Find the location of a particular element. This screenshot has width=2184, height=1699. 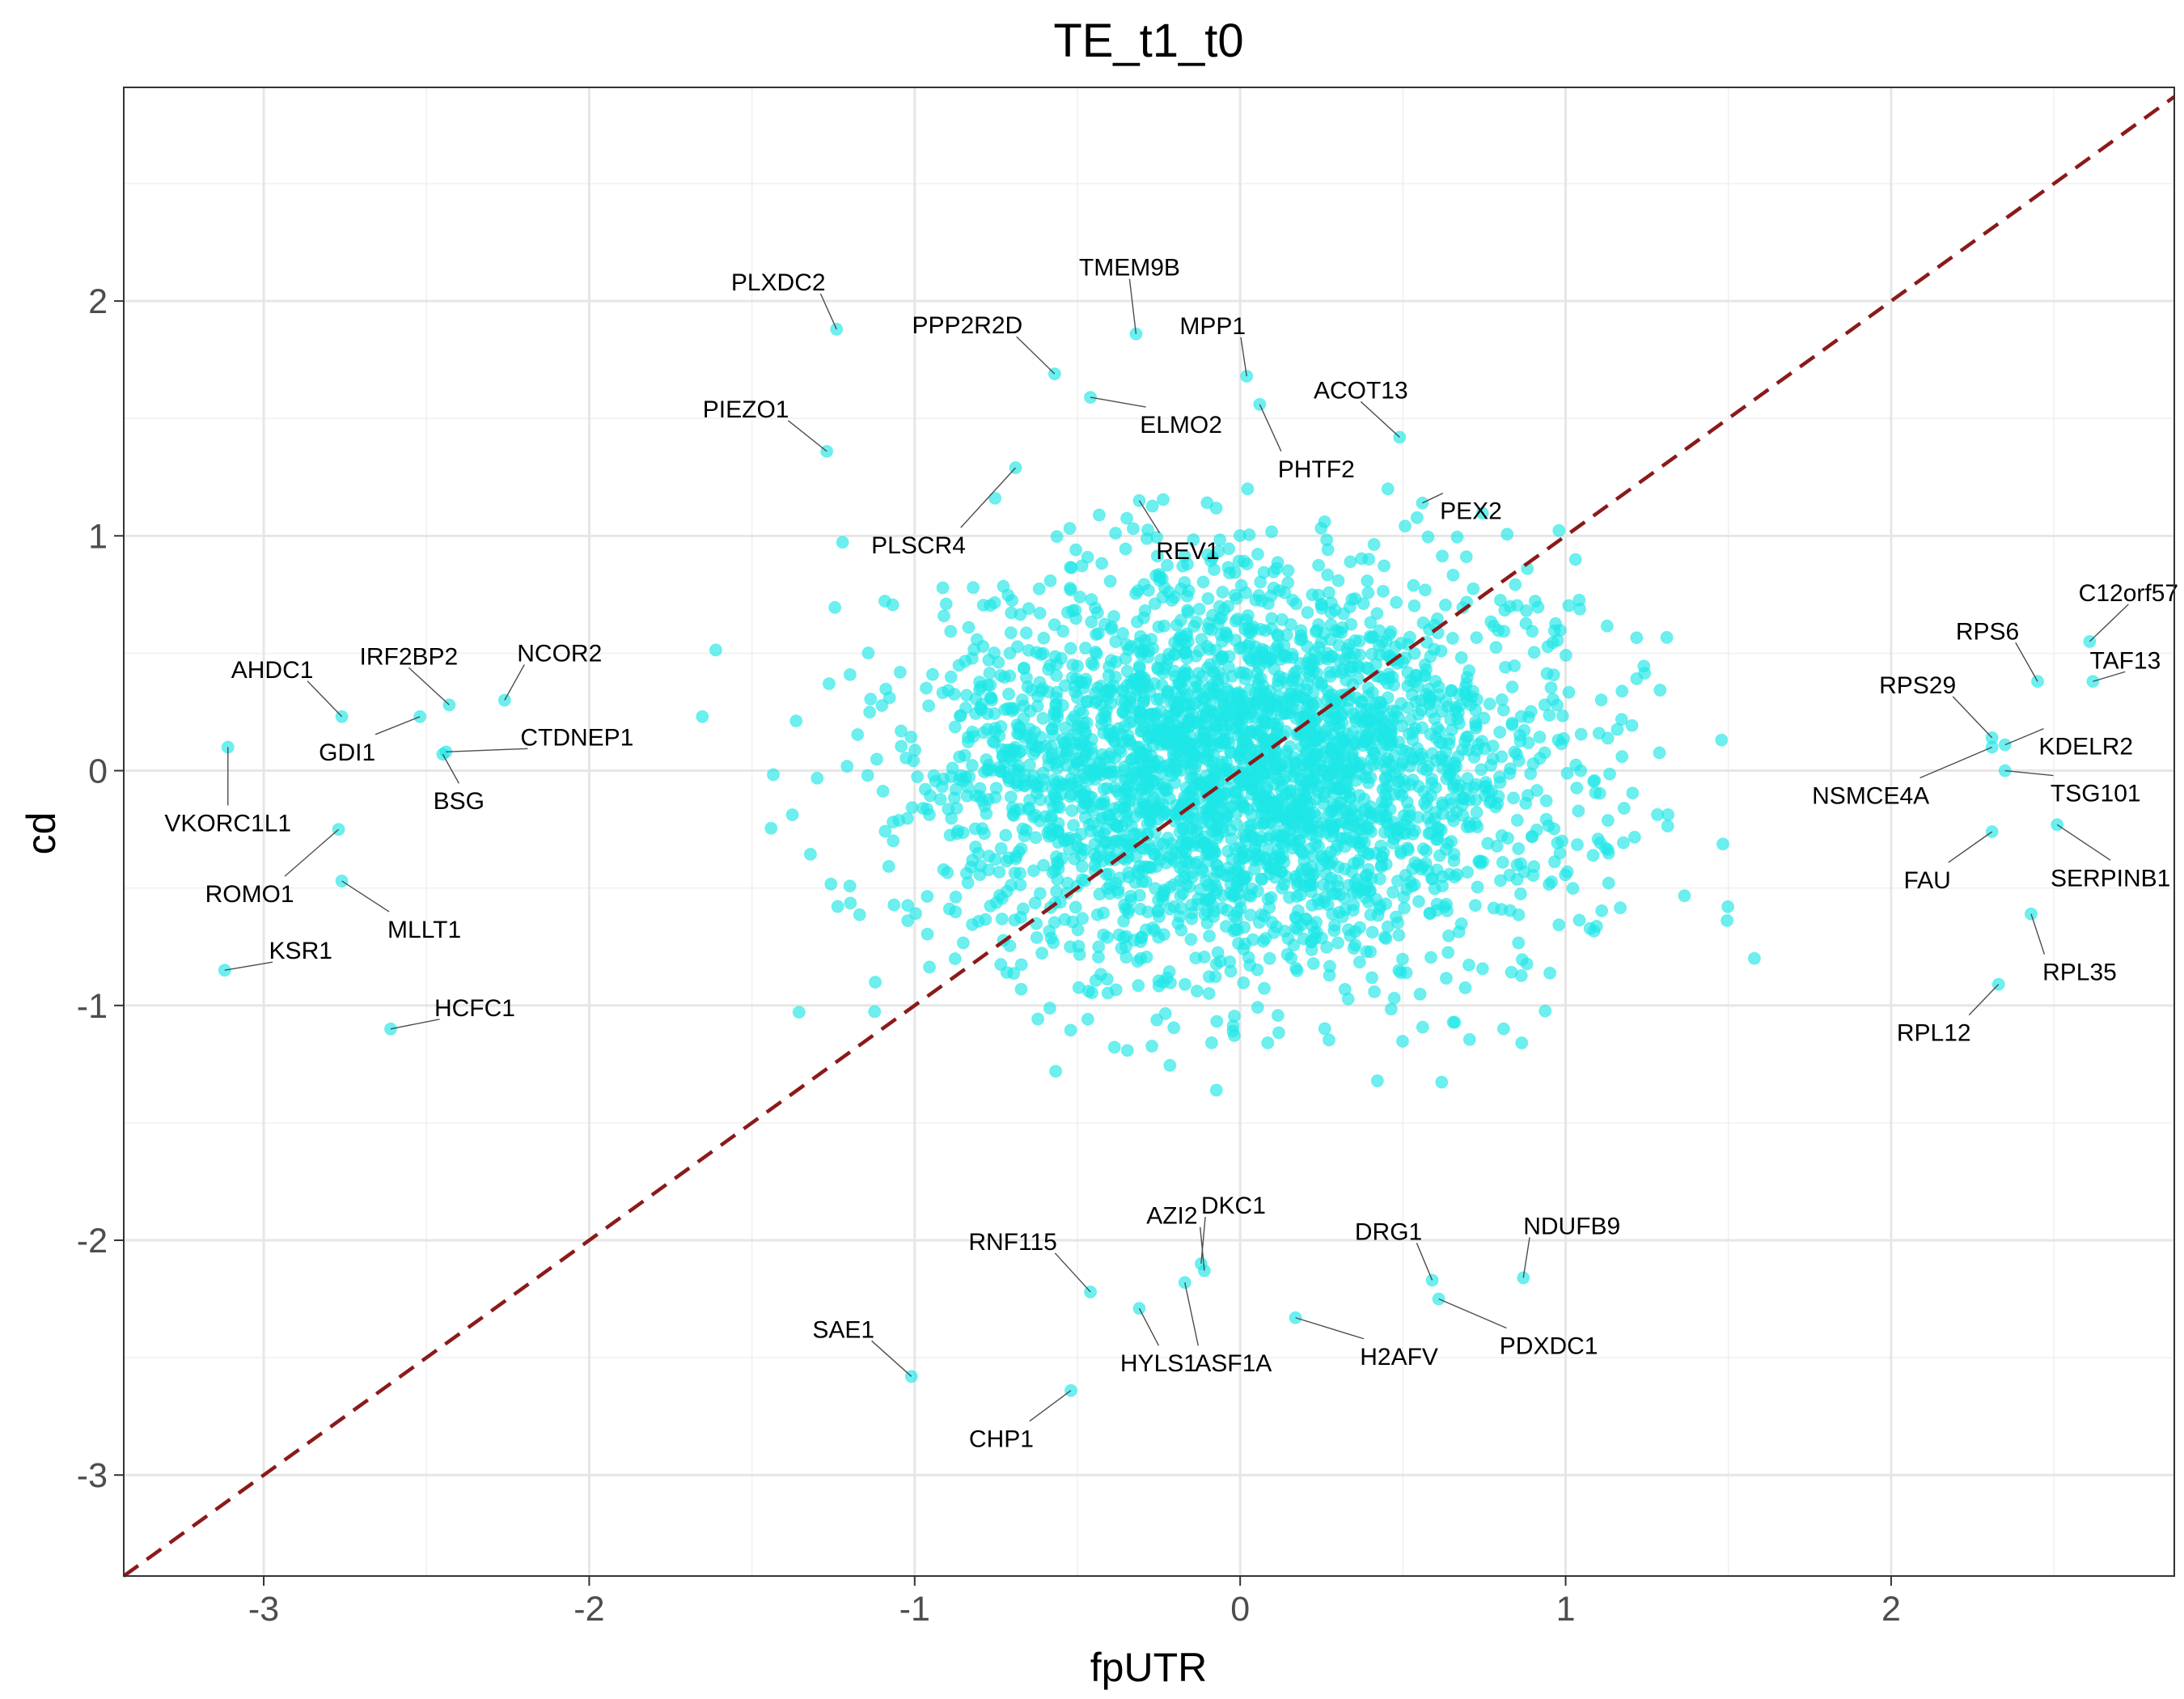

gene-label: RPS29 is located at coordinates (1917, 685).